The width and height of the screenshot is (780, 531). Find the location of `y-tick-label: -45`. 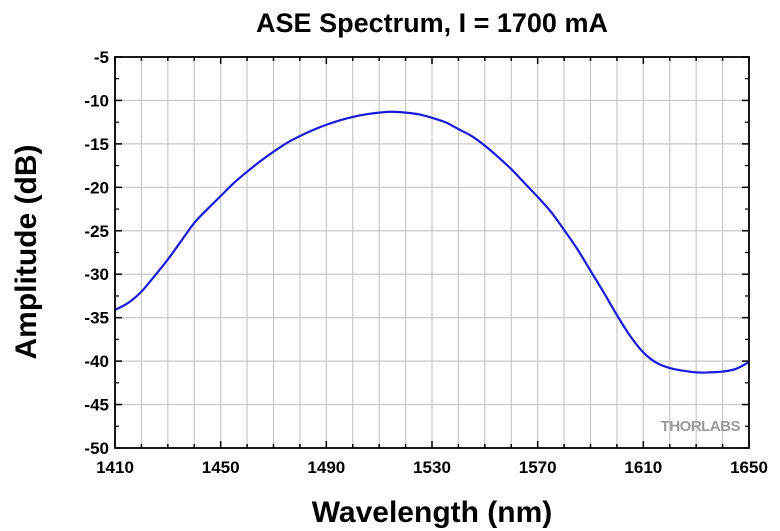

y-tick-label: -45 is located at coordinates (96, 405).